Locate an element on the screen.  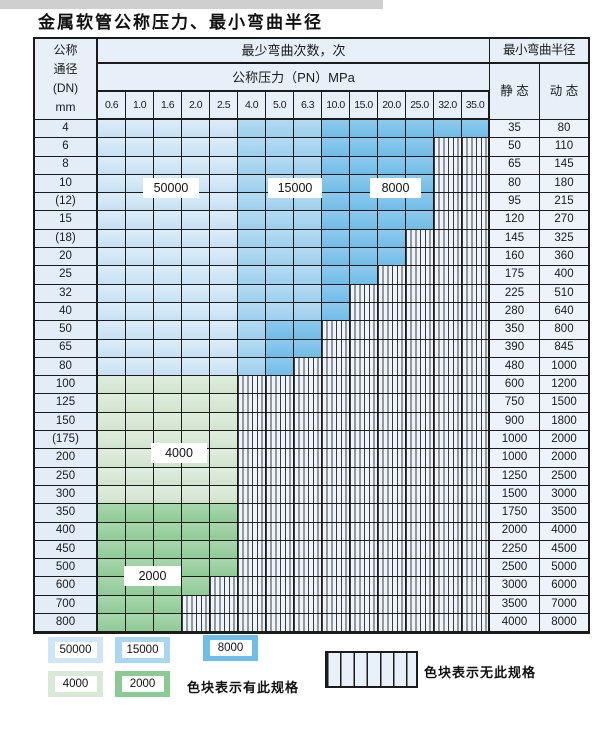
dynamic-radius-cell: 4500 is located at coordinates (564, 550).